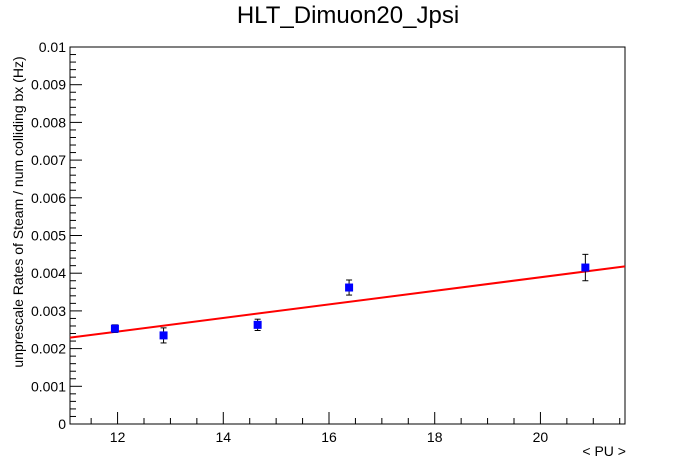 The image size is (696, 472). What do you see at coordinates (48, 236) in the screenshot?
I see `y-tick-label: 0.005` at bounding box center [48, 236].